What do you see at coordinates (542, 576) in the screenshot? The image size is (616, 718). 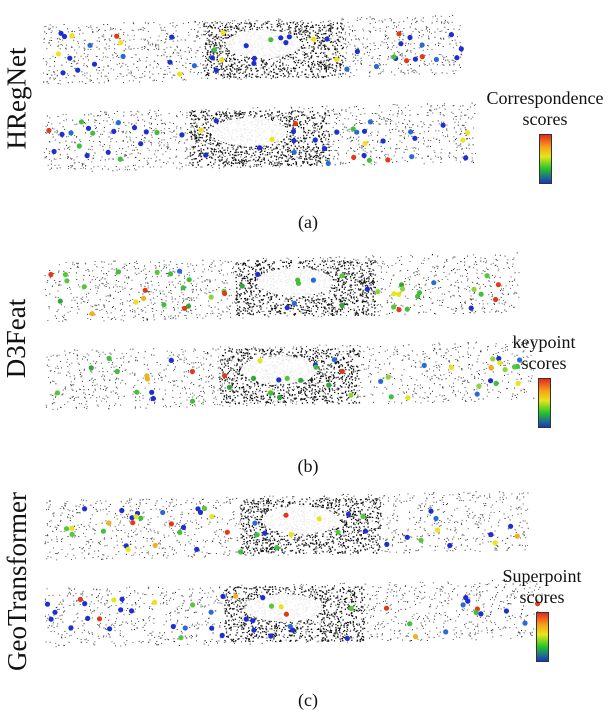 I see `legend-title-line1: Superpoint` at bounding box center [542, 576].